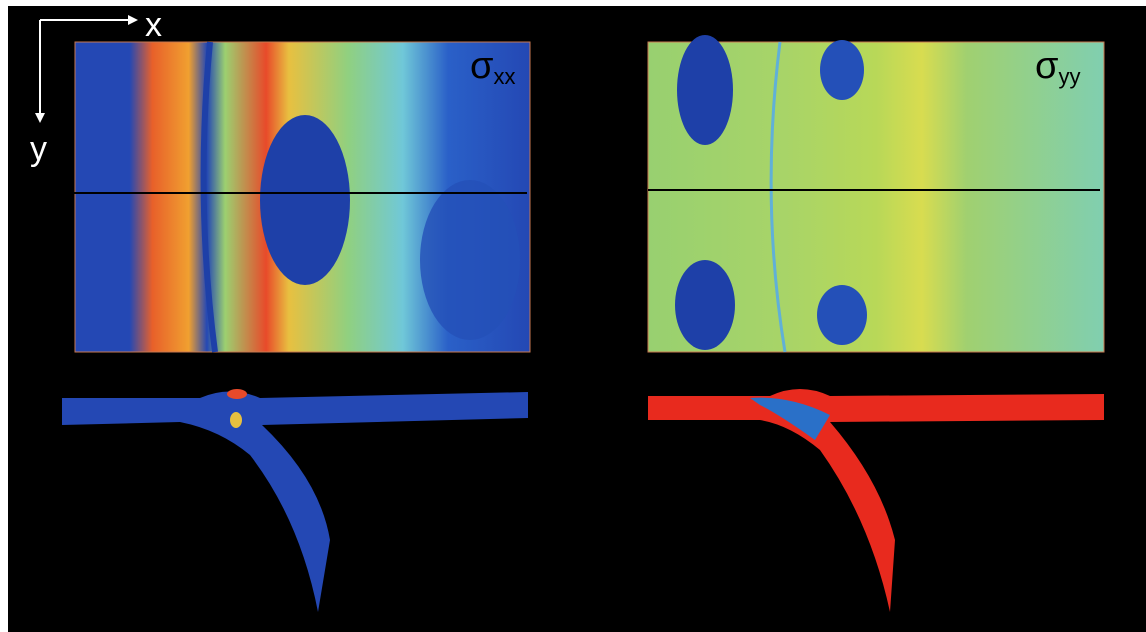 The image size is (1146, 632). Describe the element at coordinates (295, 501) in the screenshot. I see `sxx-section` at that location.